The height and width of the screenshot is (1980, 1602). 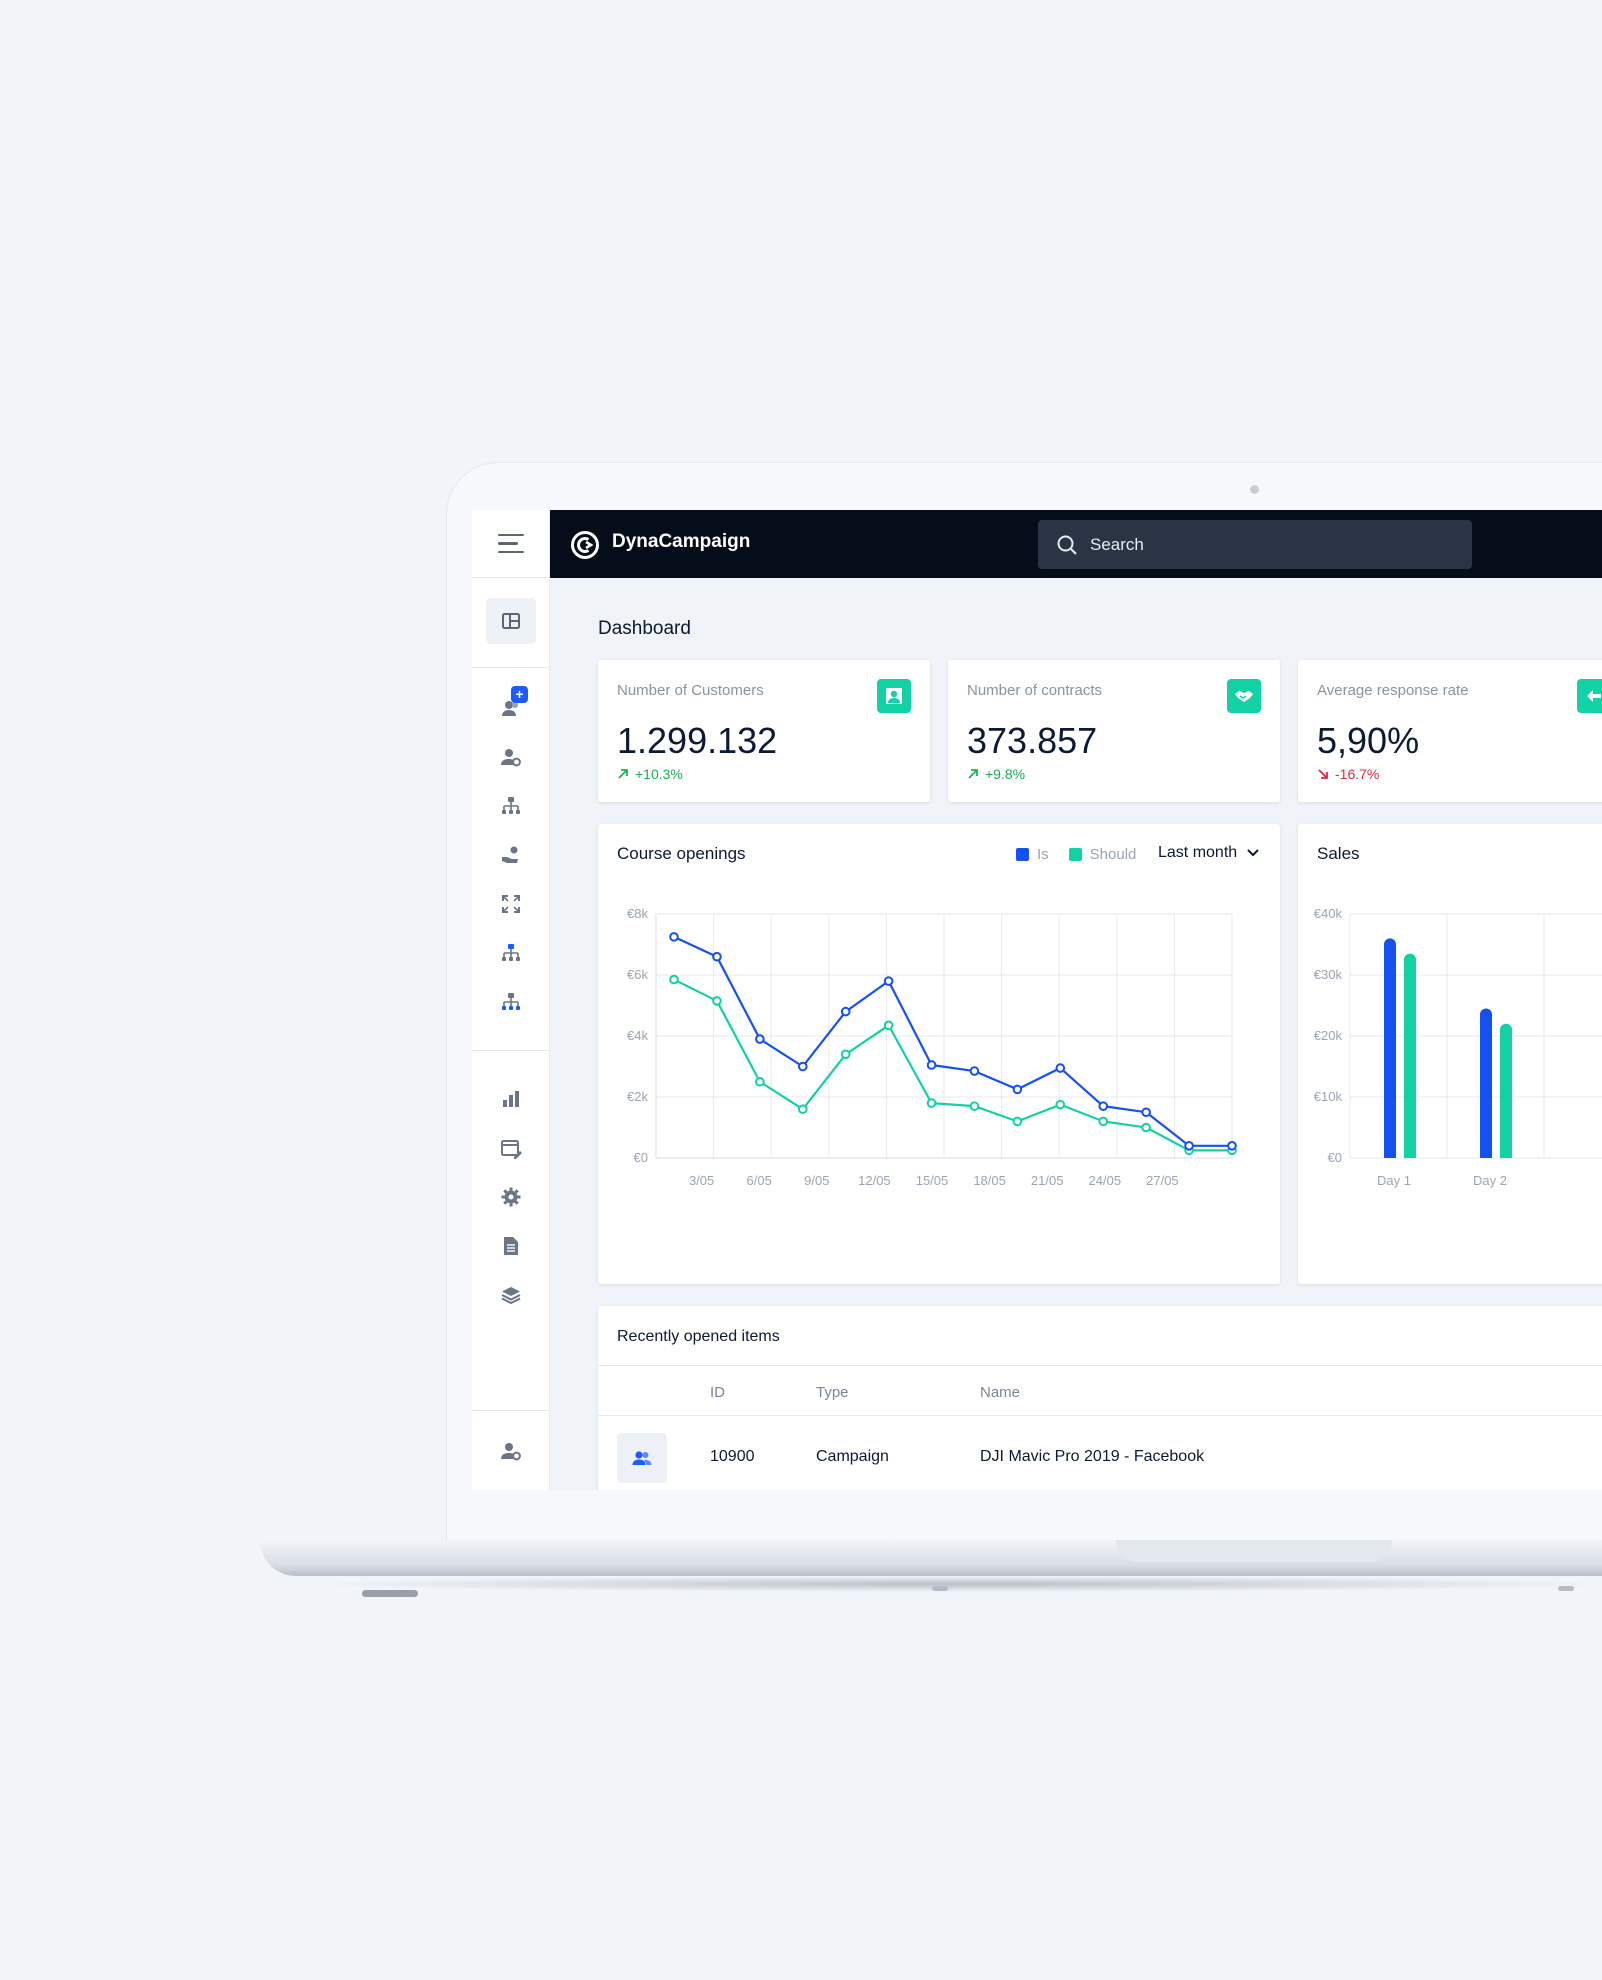 I want to click on kpi-card-contracts: Number of contracts 373.857 +9.8%, so click(x=1114, y=731).